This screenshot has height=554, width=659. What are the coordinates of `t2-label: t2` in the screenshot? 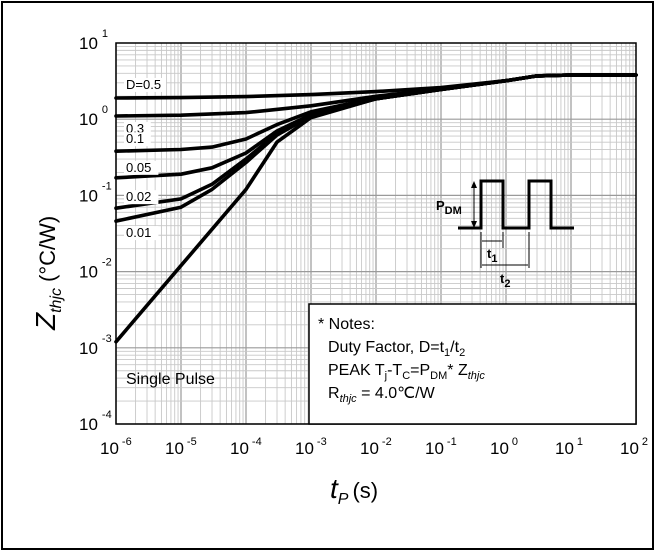 It's located at (505, 280).